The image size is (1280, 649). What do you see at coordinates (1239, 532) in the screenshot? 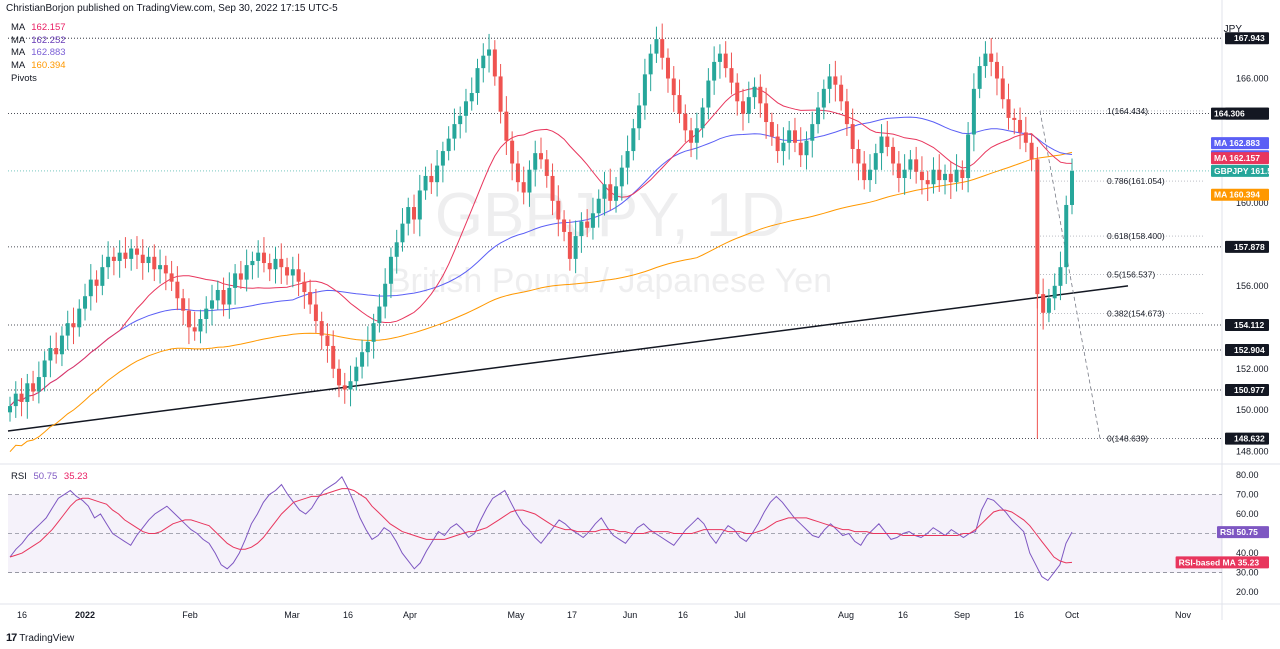
I see `rsi-tag-label: RSI 50.75` at bounding box center [1239, 532].